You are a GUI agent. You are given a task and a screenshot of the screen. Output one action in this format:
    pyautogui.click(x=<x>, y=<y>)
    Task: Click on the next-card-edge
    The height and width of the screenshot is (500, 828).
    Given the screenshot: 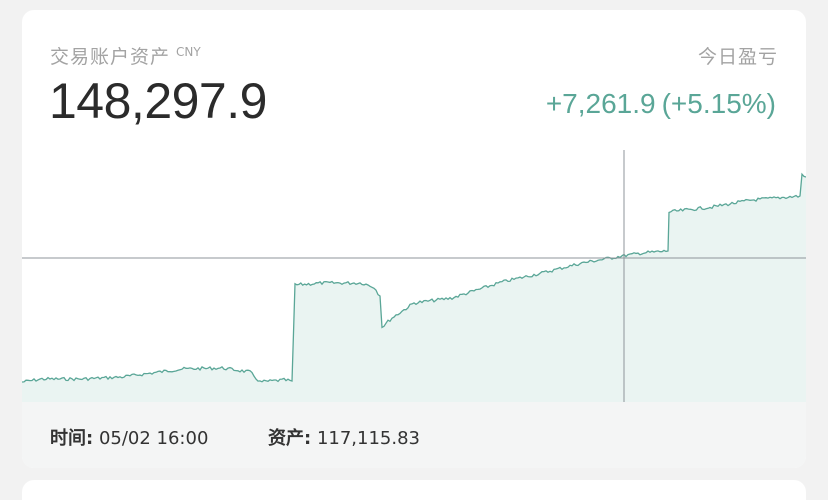 What is the action you would take?
    pyautogui.click(x=414, y=490)
    